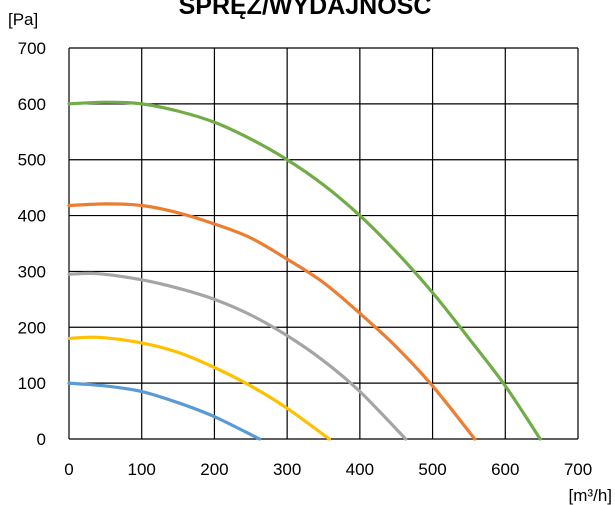 This screenshot has width=615, height=505. I want to click on y-tick-label: 200, so click(32, 327).